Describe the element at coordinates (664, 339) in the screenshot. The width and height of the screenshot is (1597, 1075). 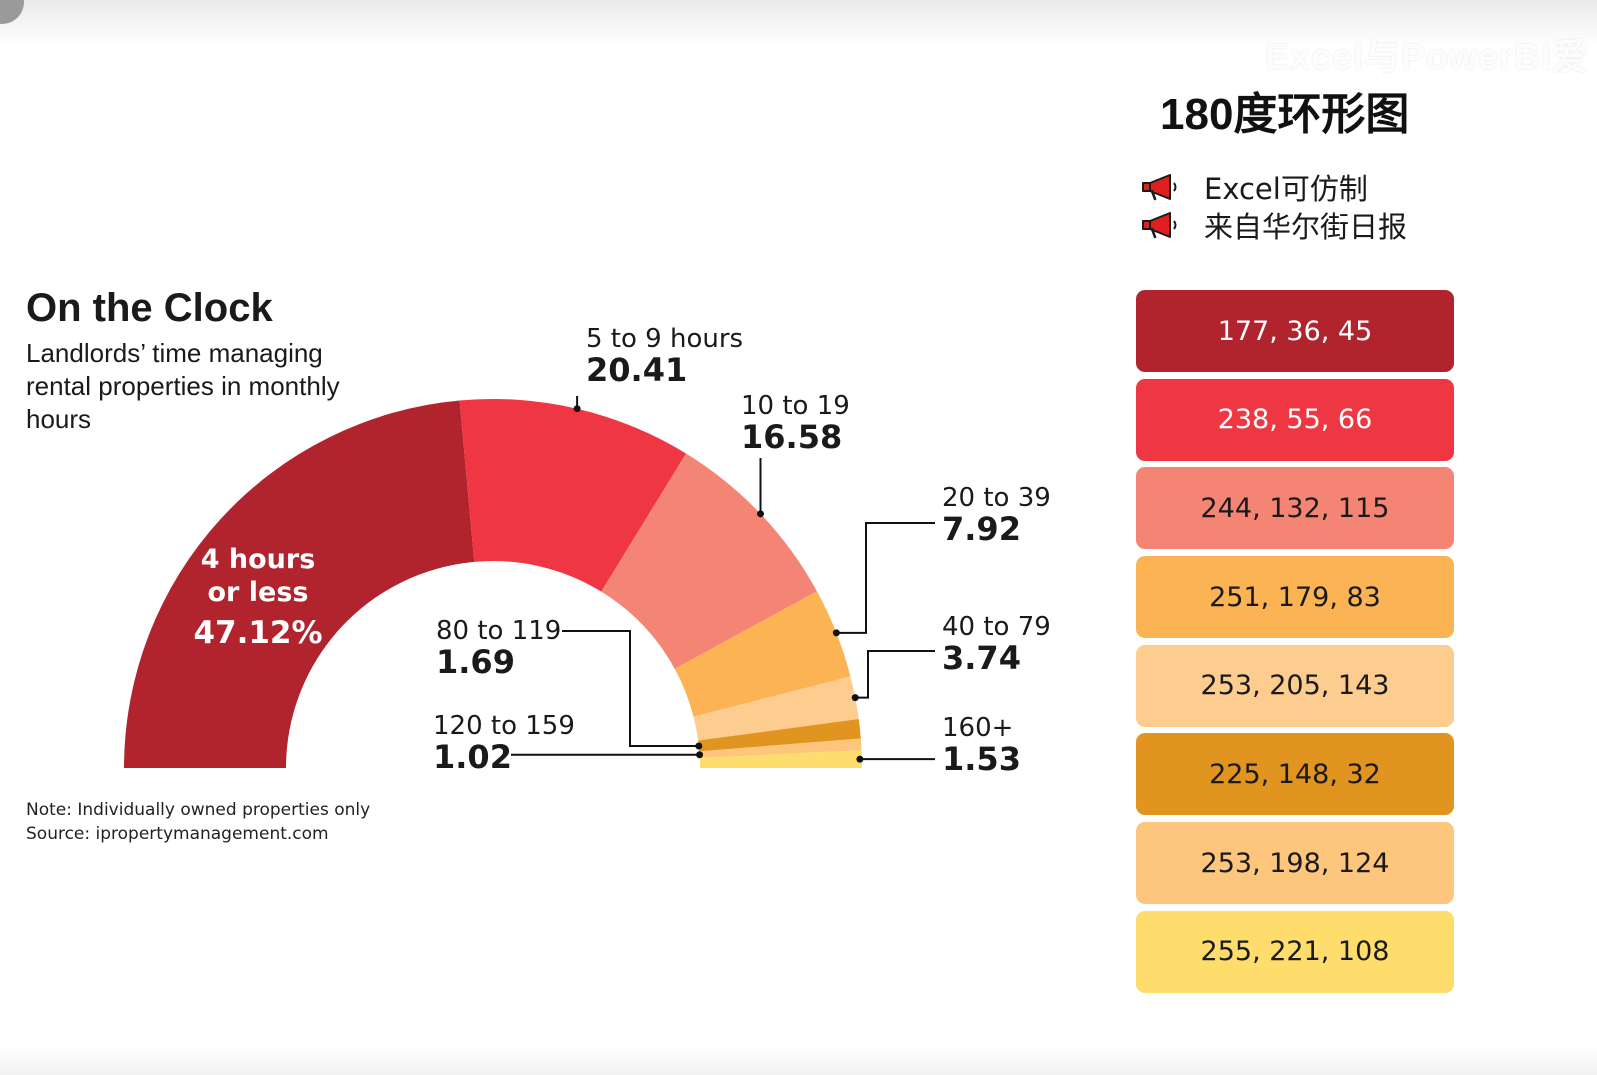
I see `slice-label-1: 5 to 9 hours` at that location.